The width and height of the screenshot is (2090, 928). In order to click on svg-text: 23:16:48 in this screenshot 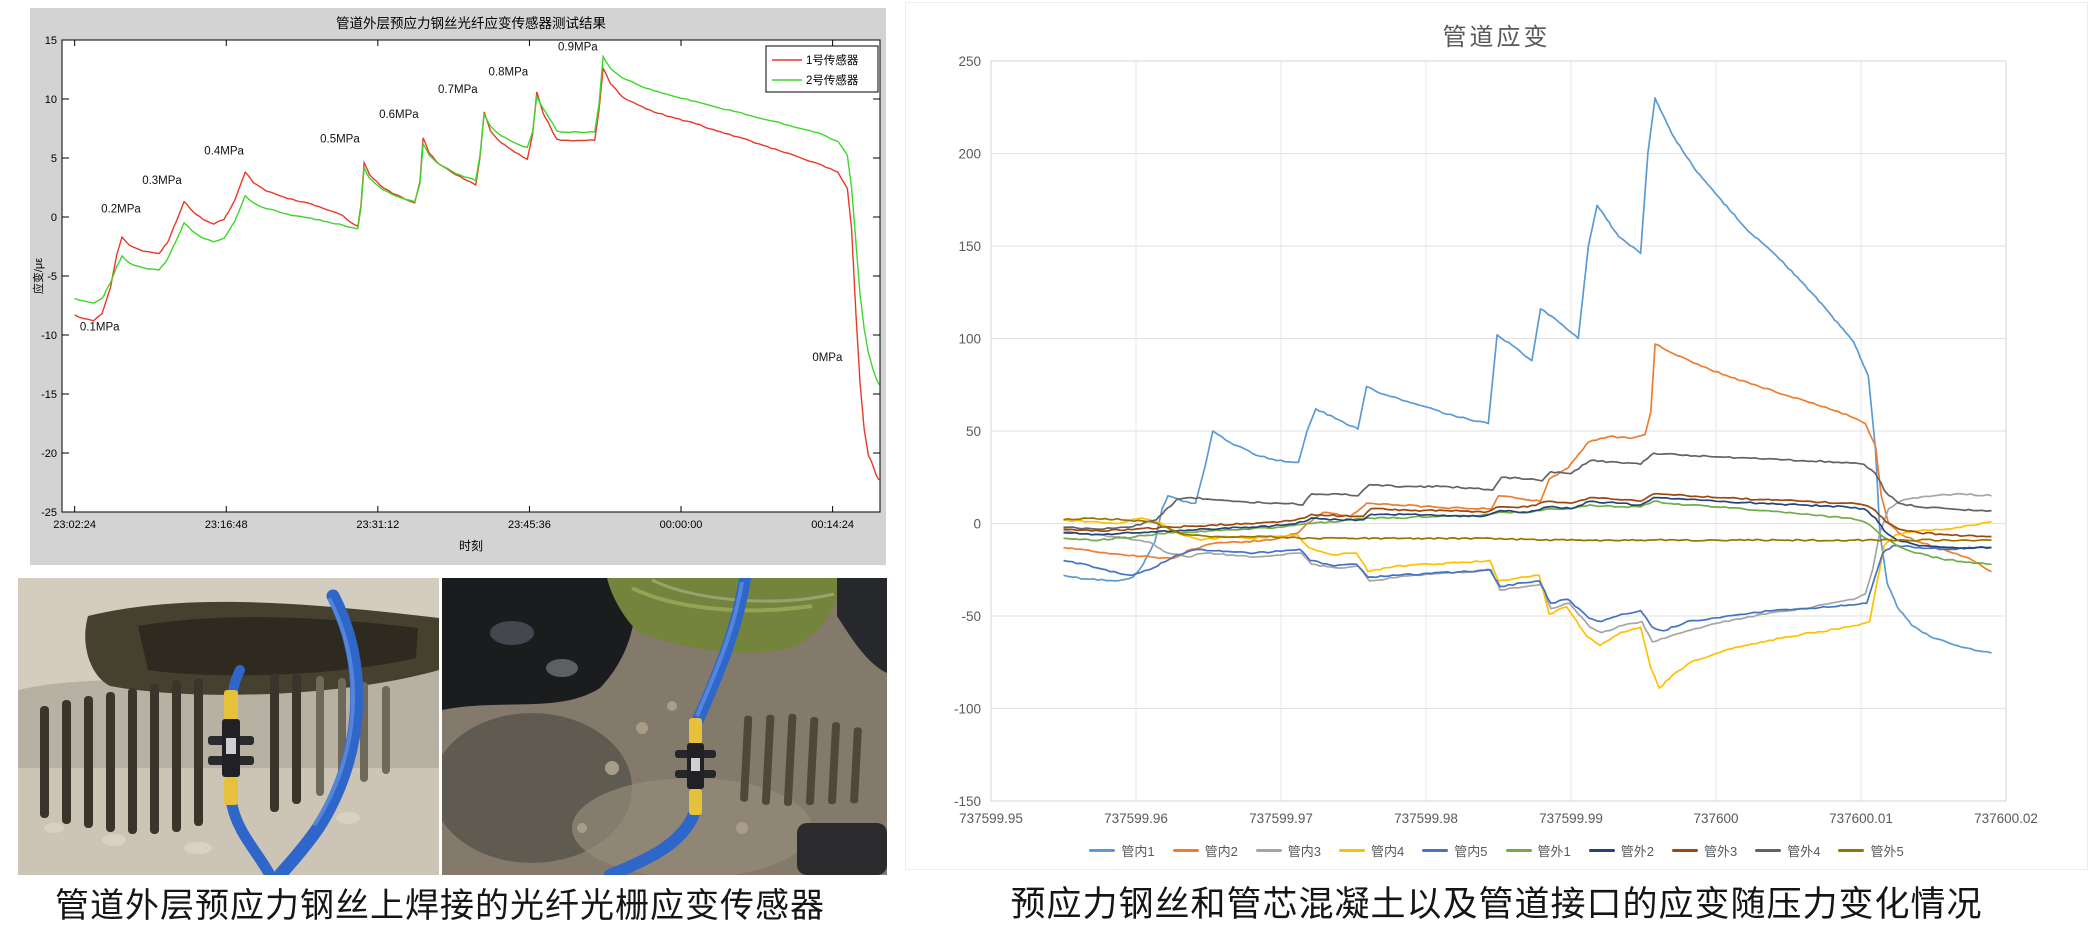, I will do `click(226, 525)`.